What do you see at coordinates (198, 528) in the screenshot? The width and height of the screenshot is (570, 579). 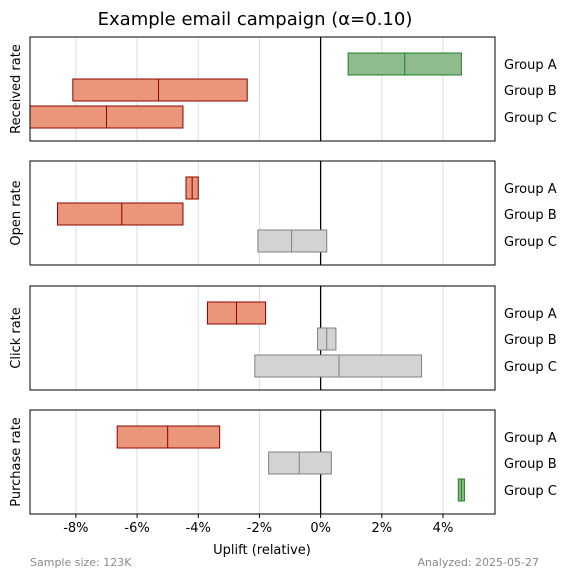 I see `x-tick-label: -4%` at bounding box center [198, 528].